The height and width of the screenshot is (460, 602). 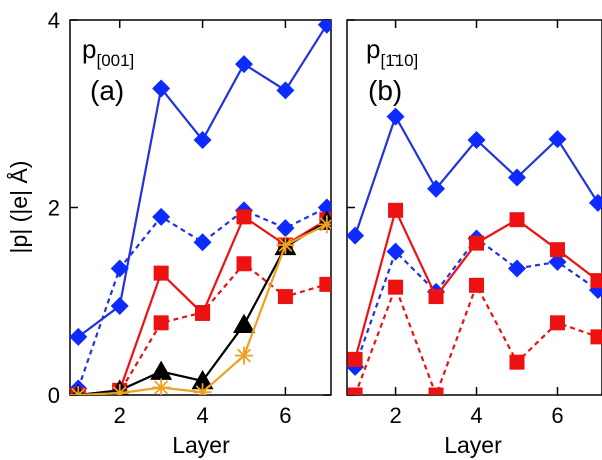 I want to click on y-tick-label: 4, so click(x=54, y=20).